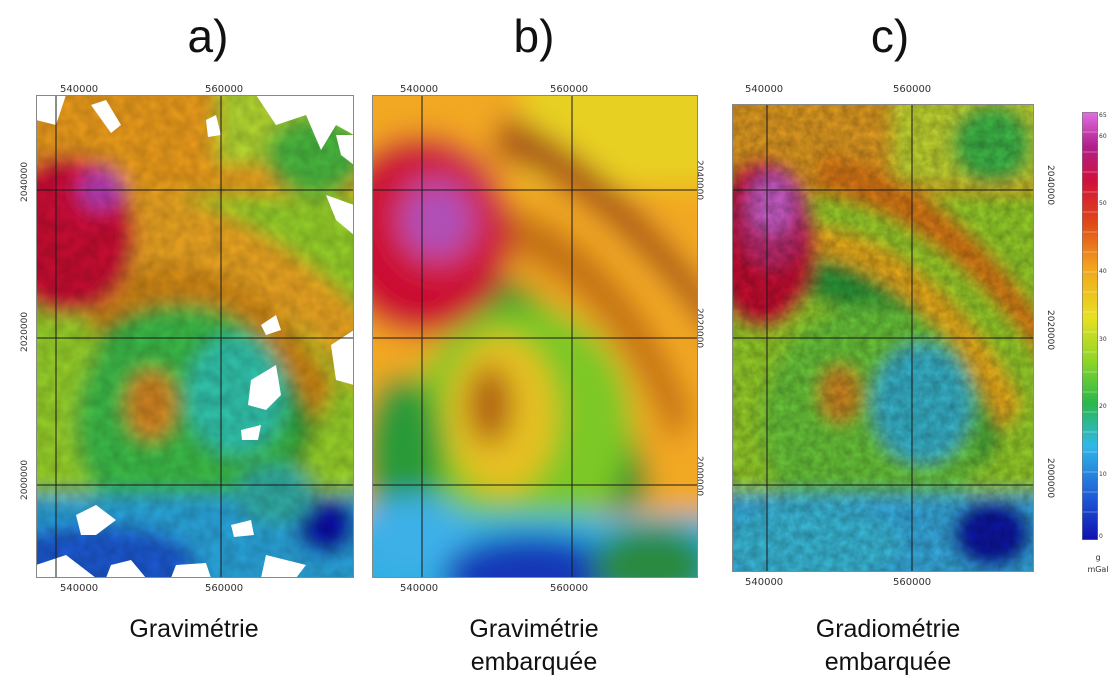 The height and width of the screenshot is (680, 1118). Describe the element at coordinates (888, 646) in the screenshot. I see `caption-c: Gradiométrie embarquée` at that location.